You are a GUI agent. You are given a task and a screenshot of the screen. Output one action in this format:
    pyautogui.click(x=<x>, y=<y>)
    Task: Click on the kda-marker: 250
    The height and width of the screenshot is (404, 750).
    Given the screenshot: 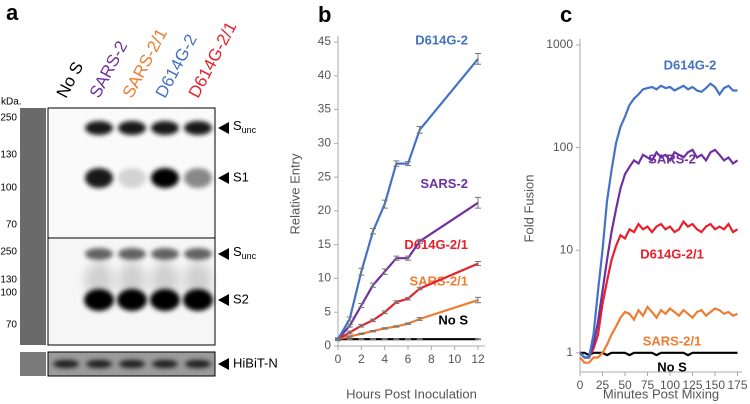 What is the action you would take?
    pyautogui.click(x=8, y=252)
    